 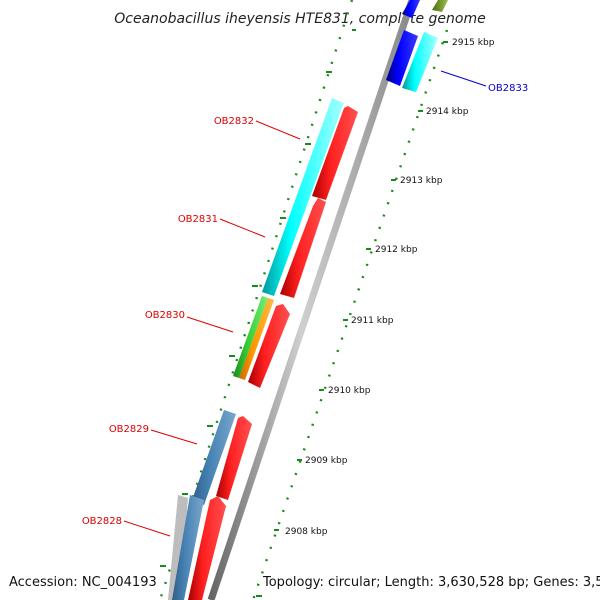 I want to click on gene-OB2832-arrow, so click(x=303, y=197).